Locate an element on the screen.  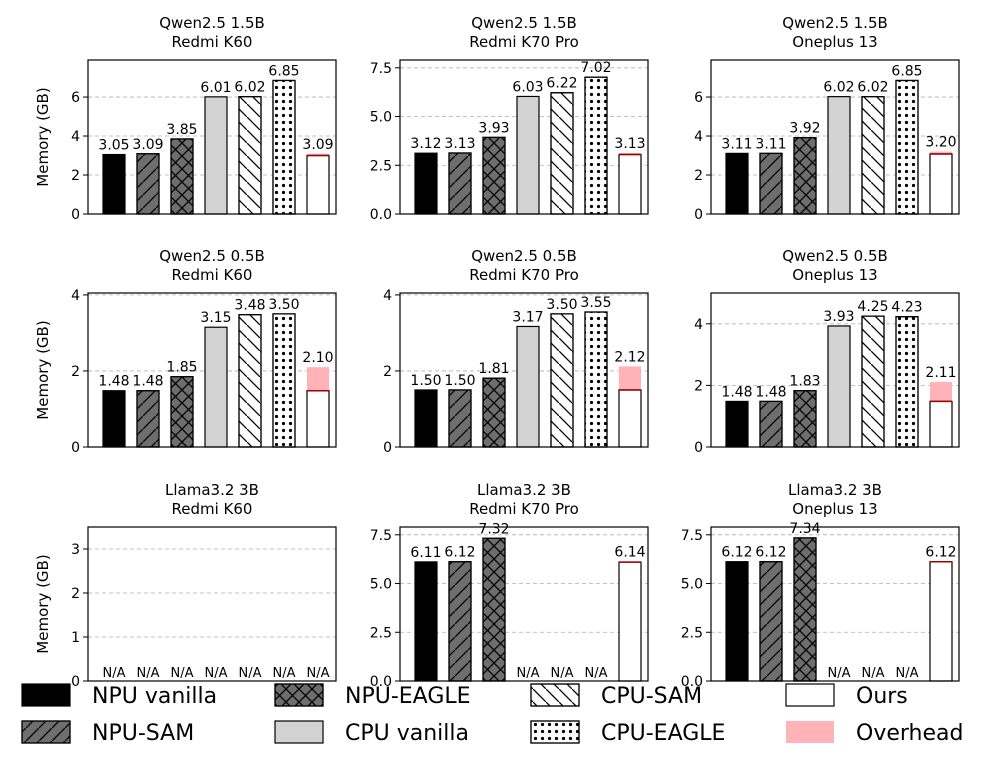
data-label: 2.10 is located at coordinates (317, 358).